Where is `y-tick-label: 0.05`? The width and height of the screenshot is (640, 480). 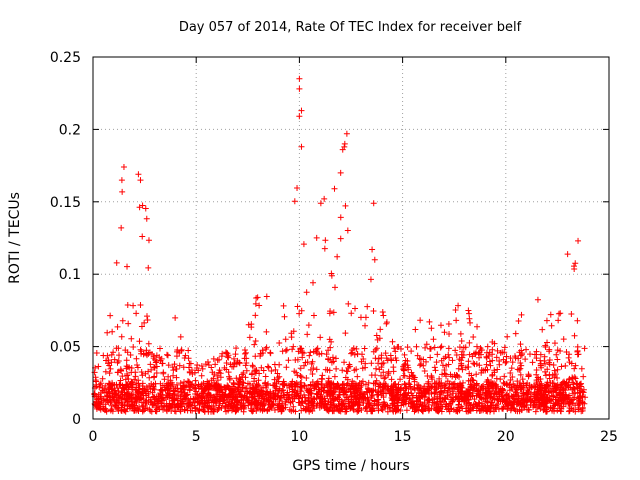 y-tick-label: 0.05 is located at coordinates (65, 348).